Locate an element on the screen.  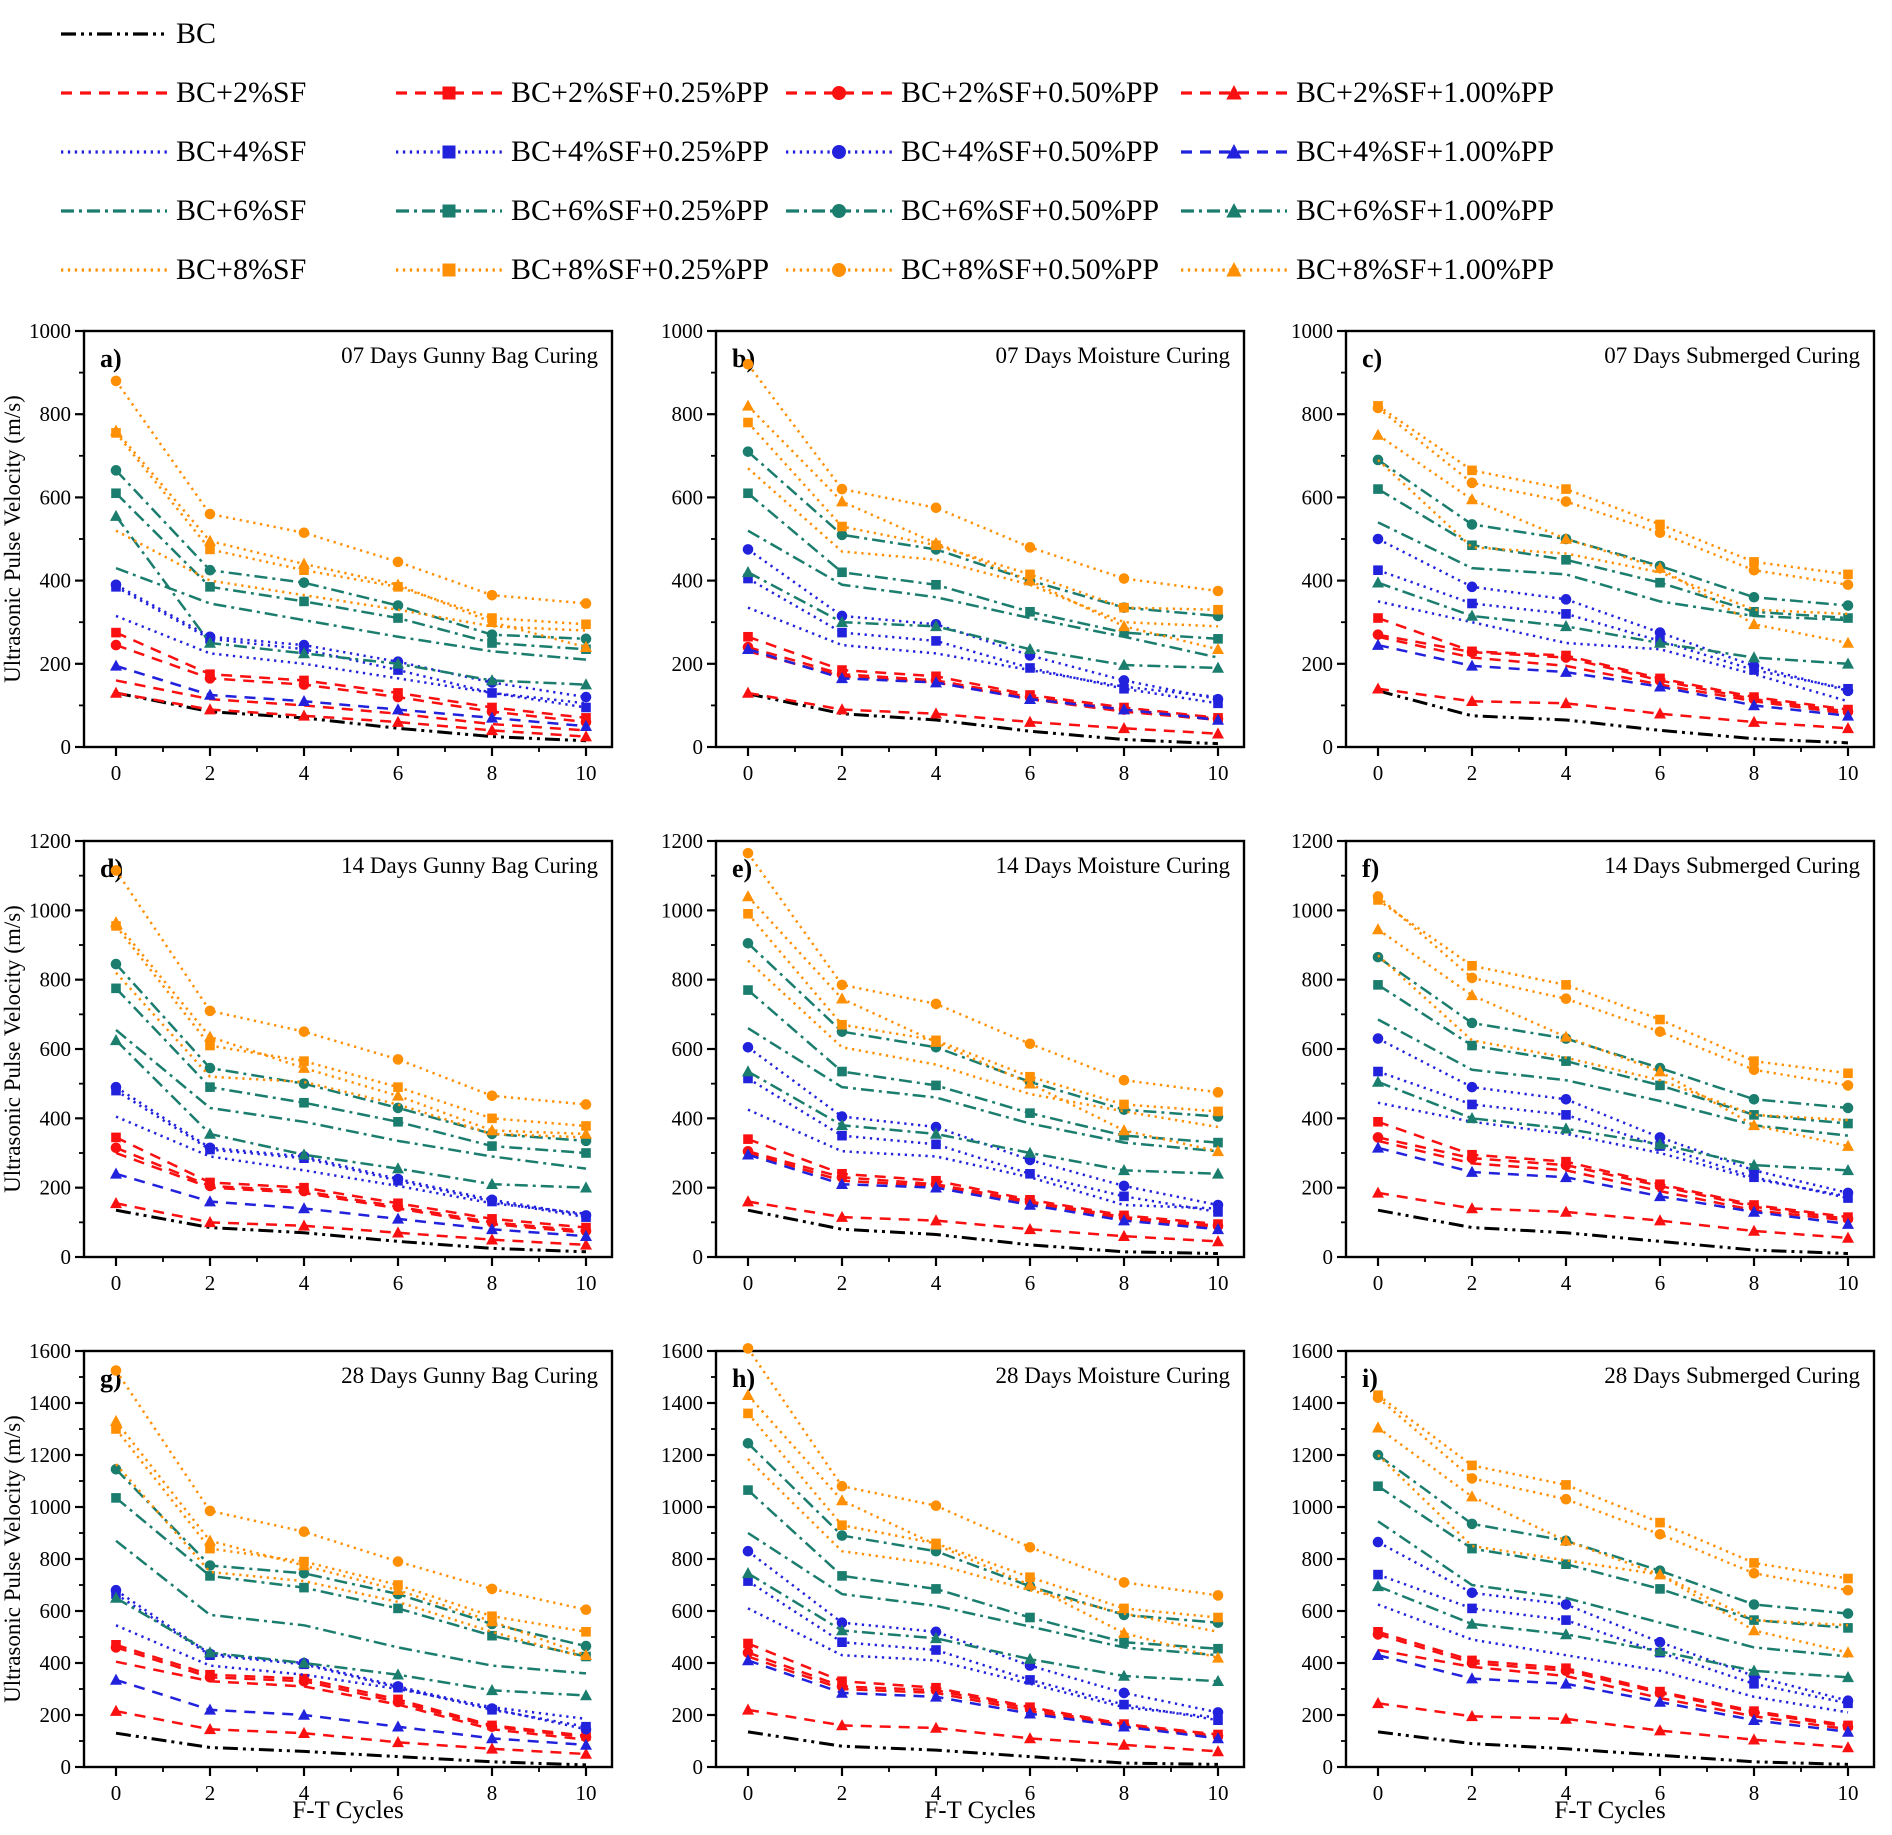
y-tick-label: 0 is located at coordinates (66, 1257).